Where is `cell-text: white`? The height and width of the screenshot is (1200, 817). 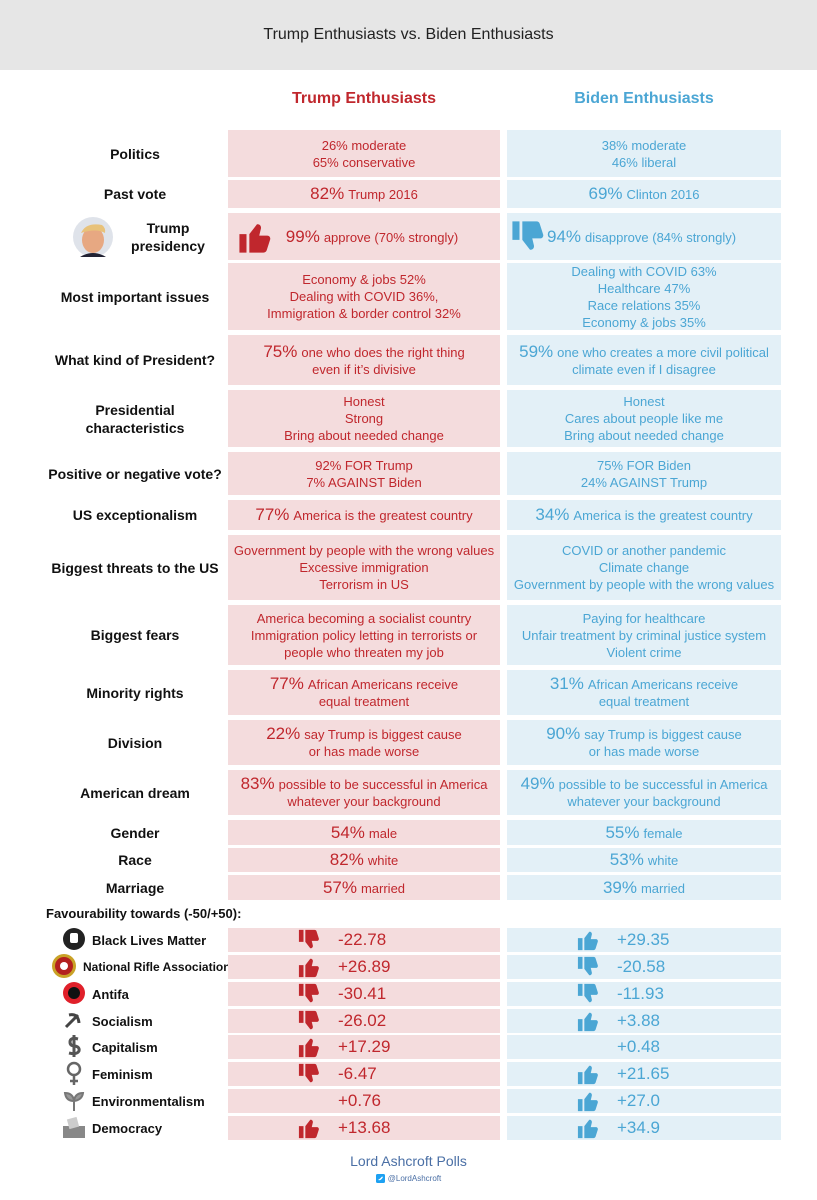
cell-text: white is located at coordinates (383, 860).